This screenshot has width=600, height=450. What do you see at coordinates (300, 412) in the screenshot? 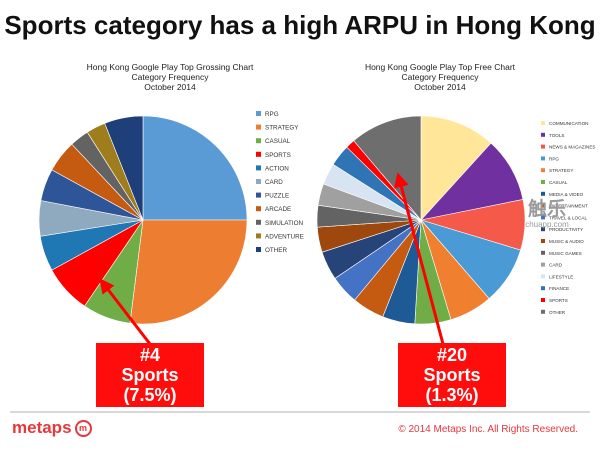
I see `footer-divider` at bounding box center [300, 412].